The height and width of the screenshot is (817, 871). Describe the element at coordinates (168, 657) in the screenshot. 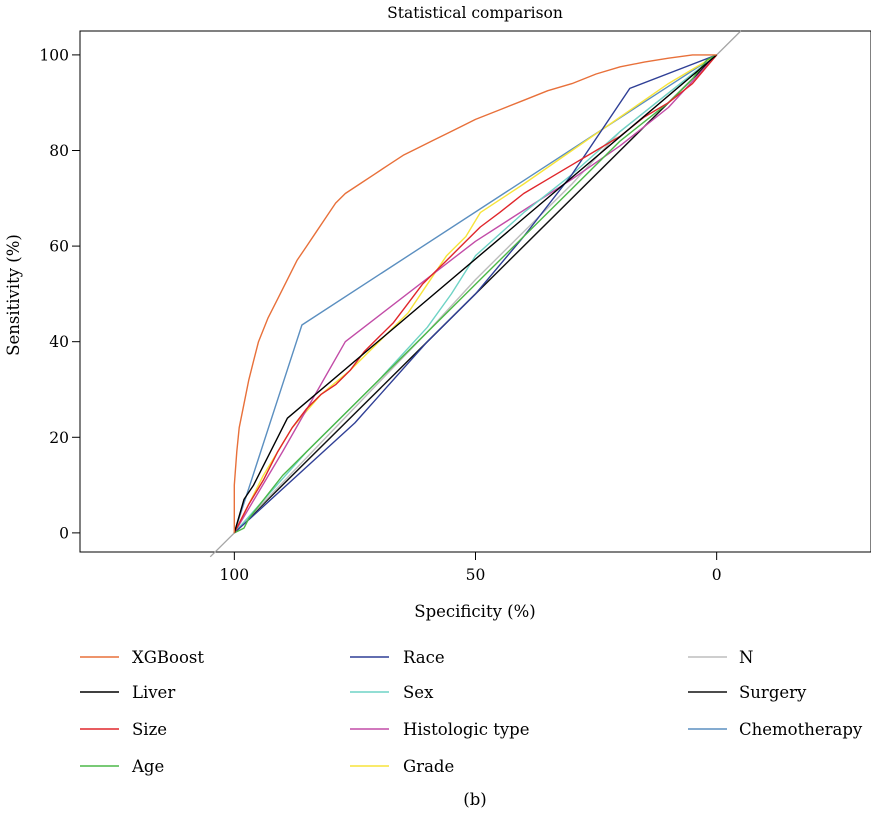

I see `legend-label-xgboost: XGBoost` at that location.